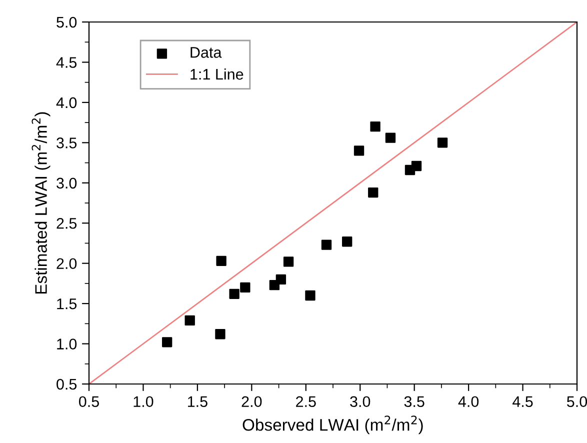  Describe the element at coordinates (66, 384) in the screenshot. I see `y-tick-label: 0.5` at that location.